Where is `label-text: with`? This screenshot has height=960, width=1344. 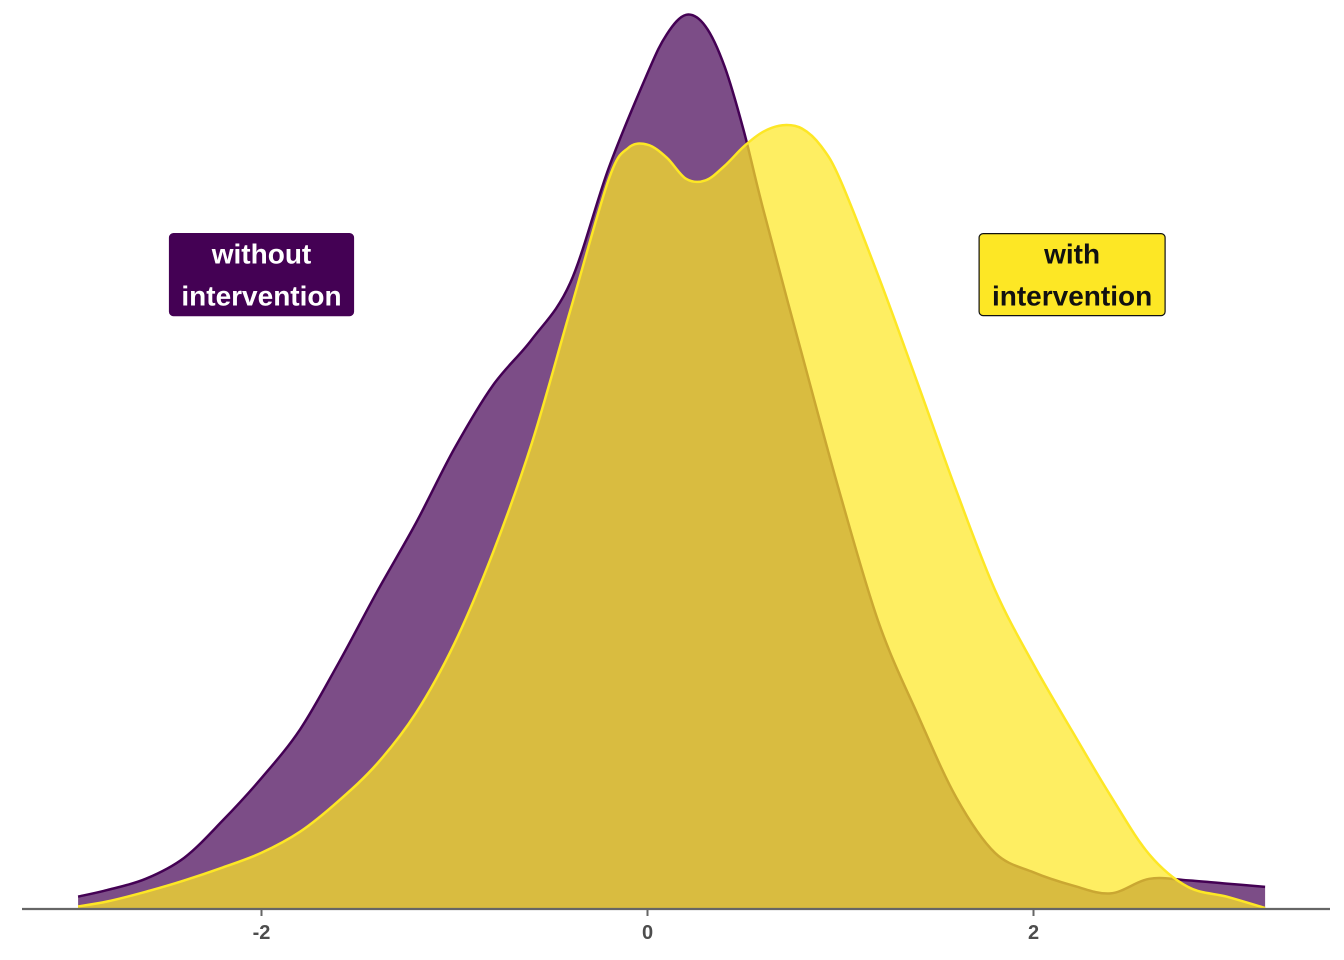 label-text: with is located at coordinates (1071, 254).